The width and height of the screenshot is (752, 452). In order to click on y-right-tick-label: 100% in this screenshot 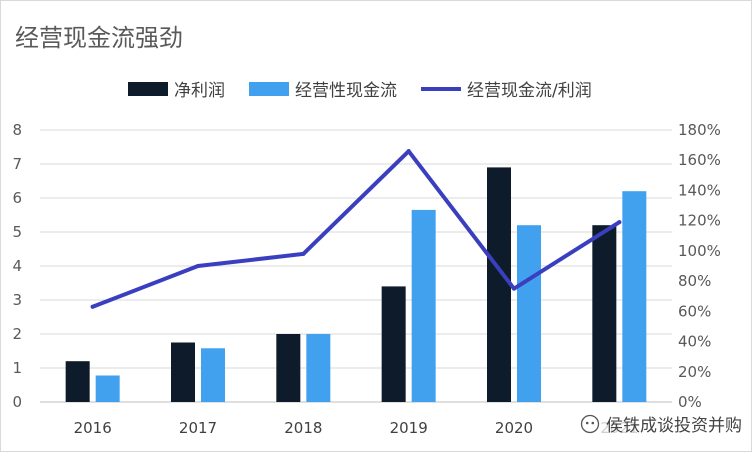, I will do `click(699, 251)`.